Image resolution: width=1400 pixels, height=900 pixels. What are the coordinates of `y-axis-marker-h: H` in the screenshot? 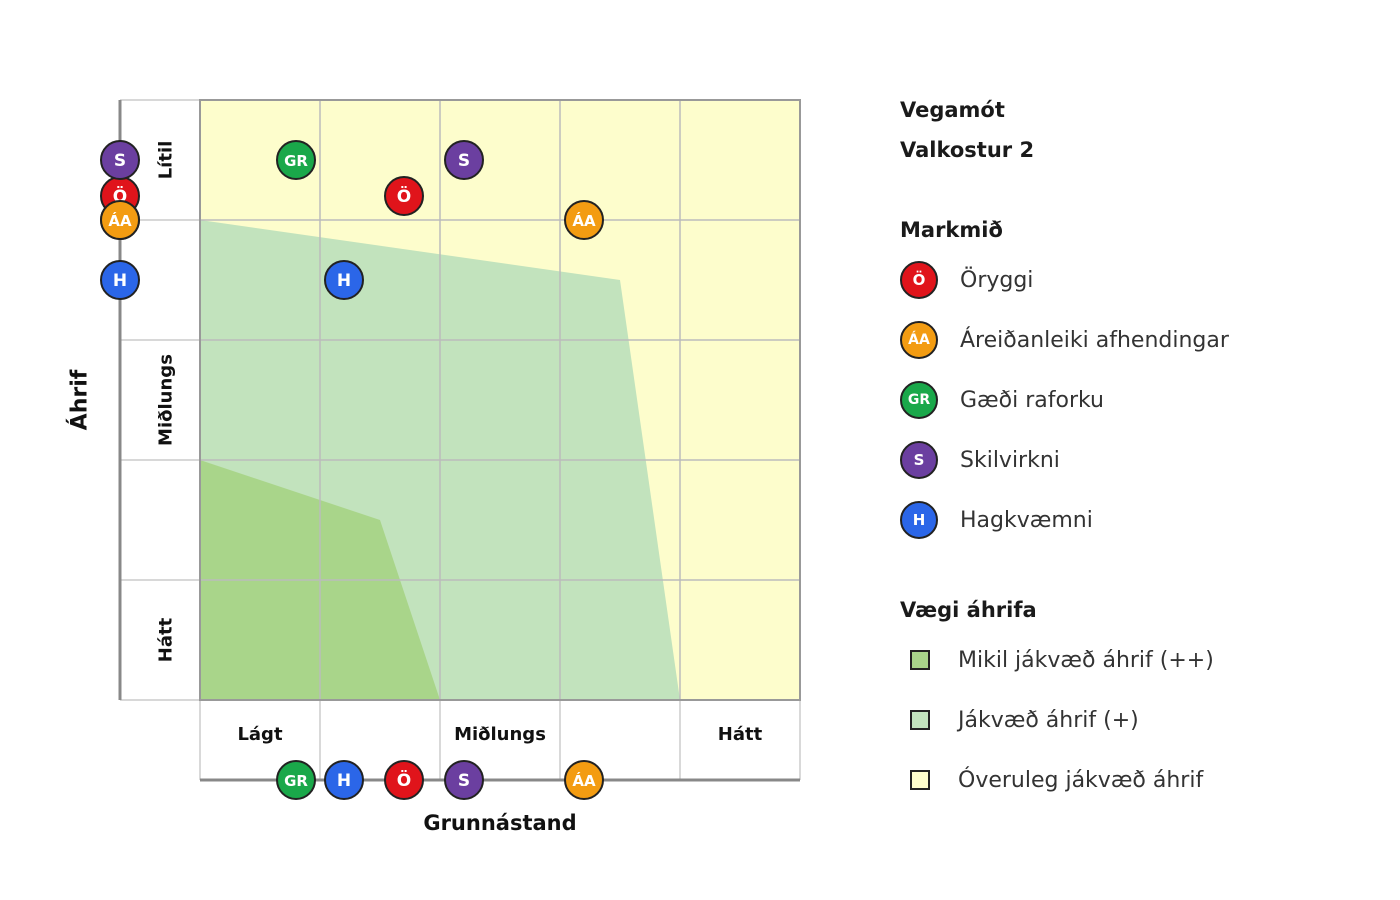 It's located at (120, 280).